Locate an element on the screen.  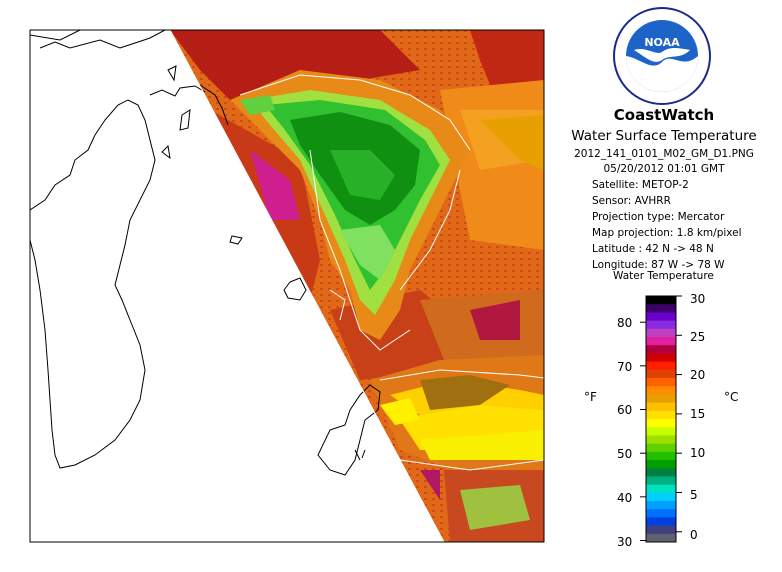
satellite-info: Satellite: METOP-2 is located at coordinates (640, 185).